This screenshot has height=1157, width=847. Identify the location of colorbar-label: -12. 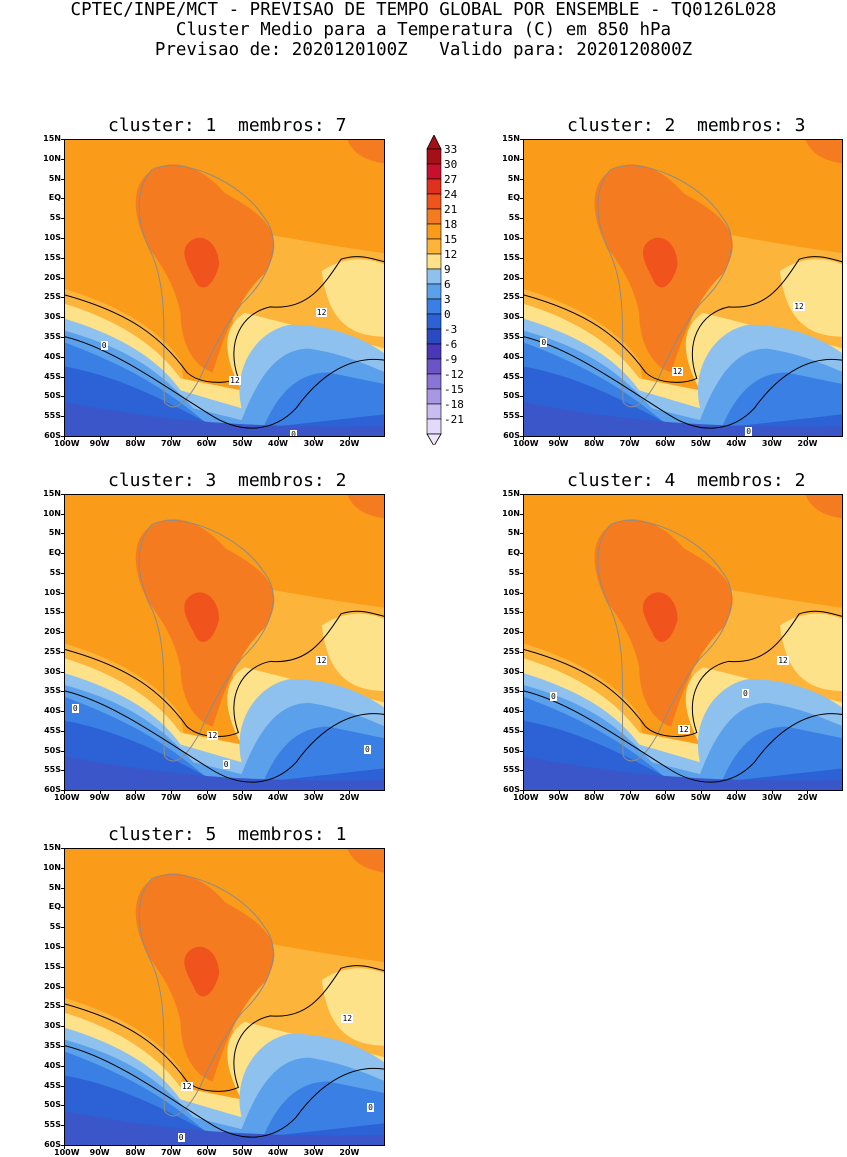
(454, 374).